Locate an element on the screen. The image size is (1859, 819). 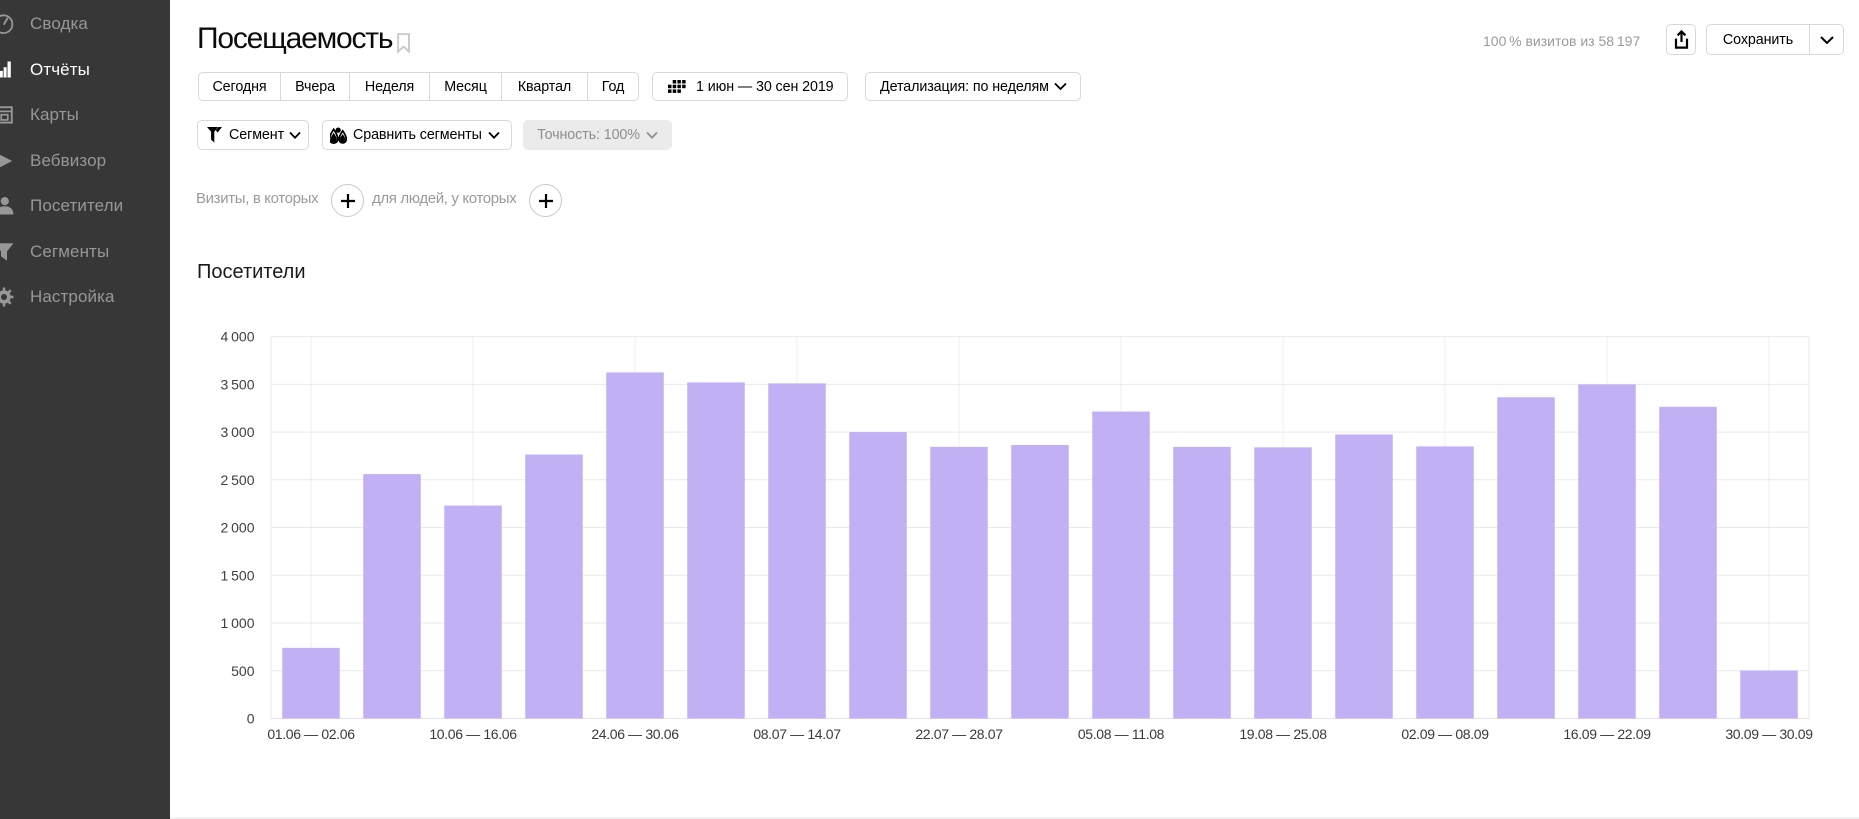
svg-text: 2 000 is located at coordinates (238, 528).